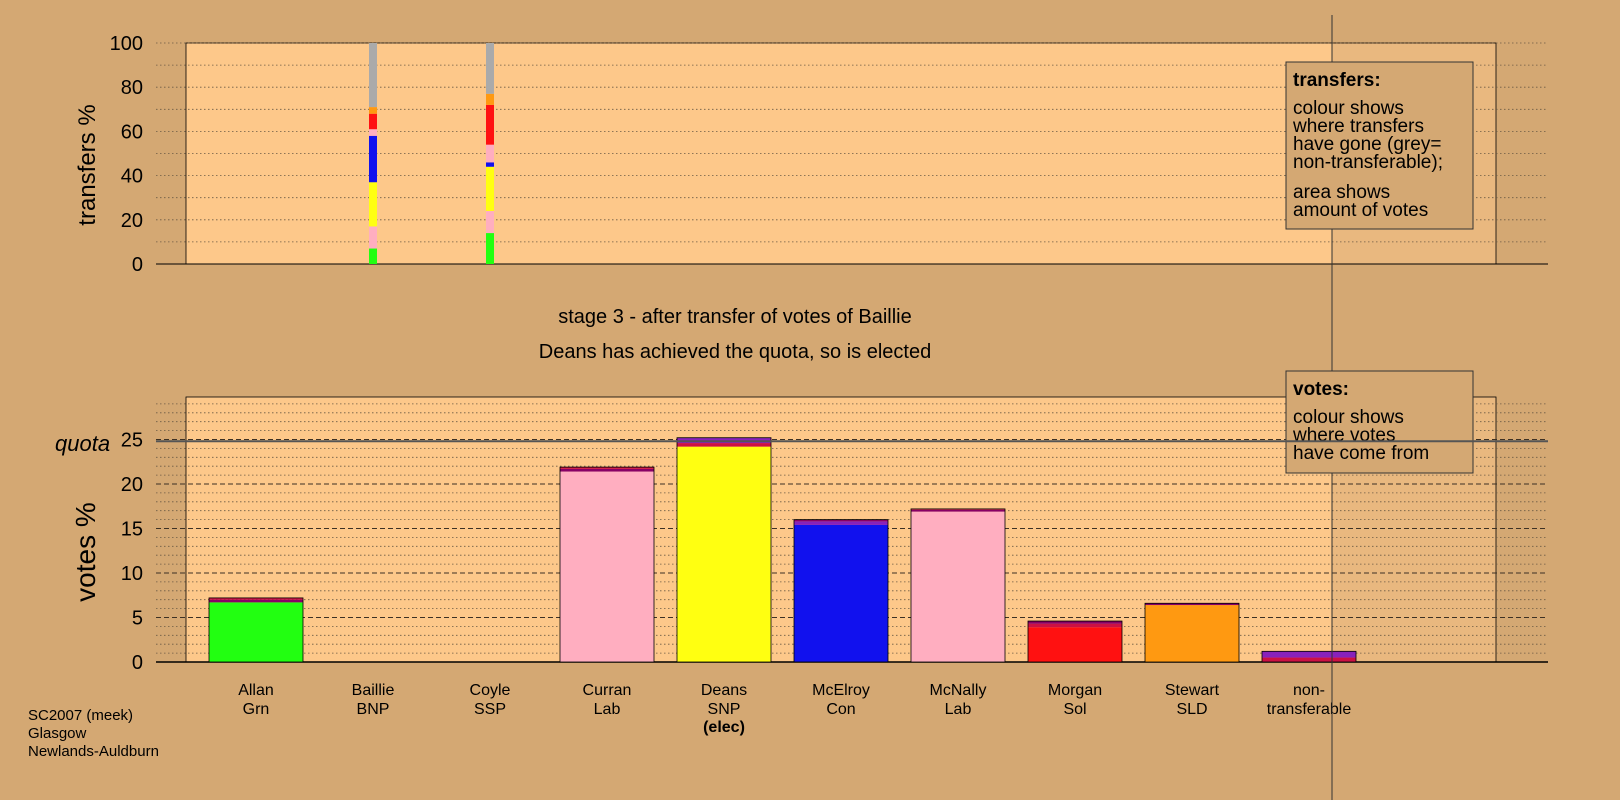 This screenshot has height=800, width=1620. Describe the element at coordinates (85, 552) in the screenshot. I see `votes-y-axis-label: votes %` at that location.